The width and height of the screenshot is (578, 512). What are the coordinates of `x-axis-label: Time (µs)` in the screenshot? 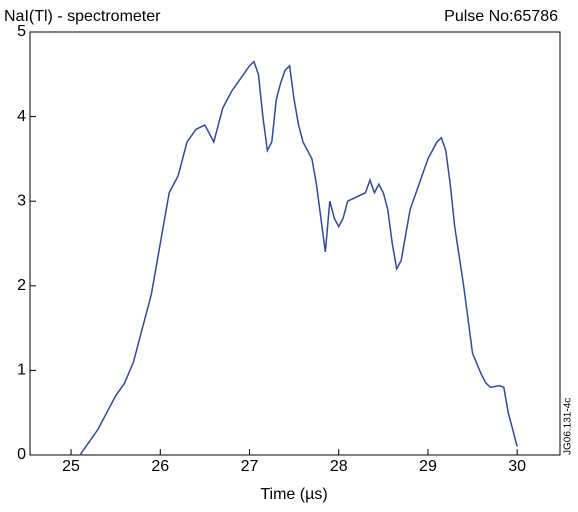 It's located at (293, 494).